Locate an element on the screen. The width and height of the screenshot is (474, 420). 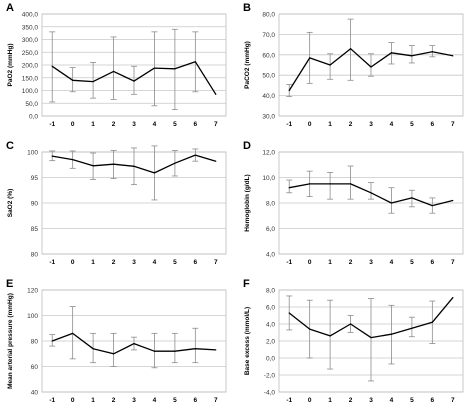
panel-d-ytick-label: 6,0 is located at coordinates (270, 229).